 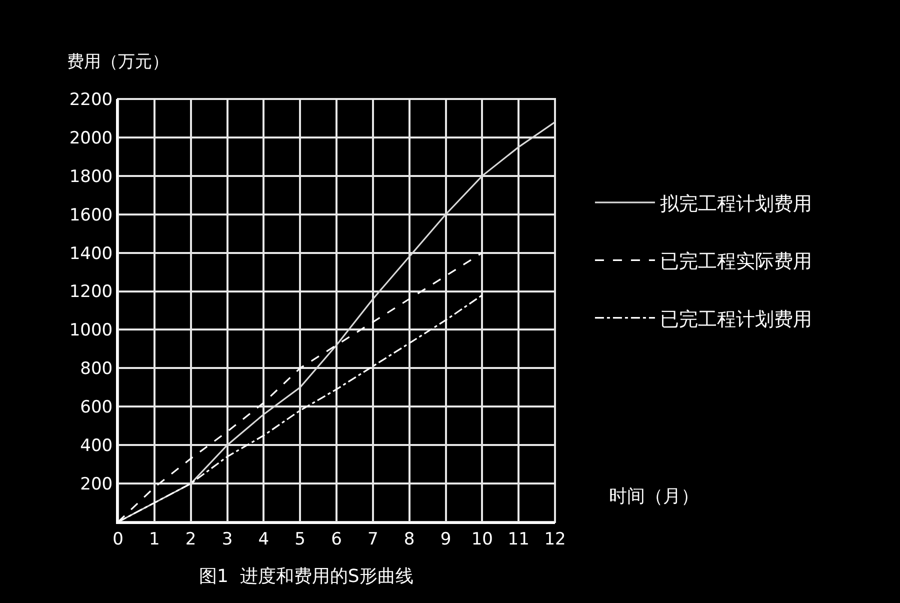 What do you see at coordinates (519, 539) in the screenshot?
I see `x-tick-label: 11` at bounding box center [519, 539].